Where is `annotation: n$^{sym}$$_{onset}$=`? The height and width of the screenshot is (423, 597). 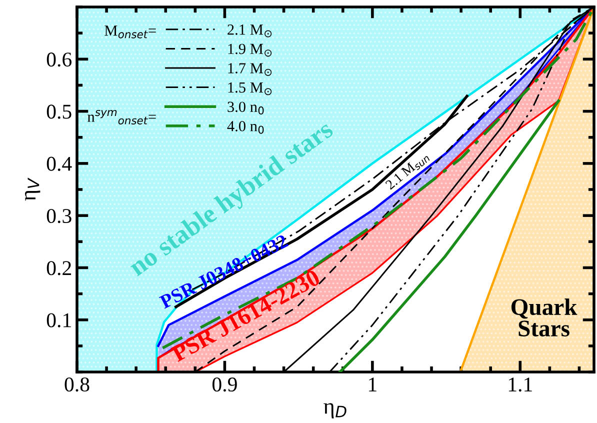
annotation: n$^{sym}$$_{onset}$= is located at coordinates (122, 117).